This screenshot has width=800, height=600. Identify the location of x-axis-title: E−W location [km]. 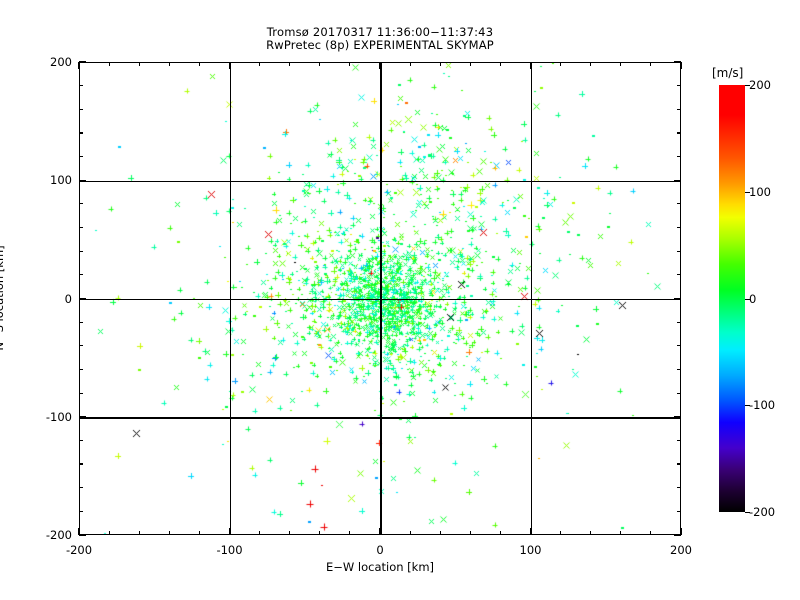
(380, 567).